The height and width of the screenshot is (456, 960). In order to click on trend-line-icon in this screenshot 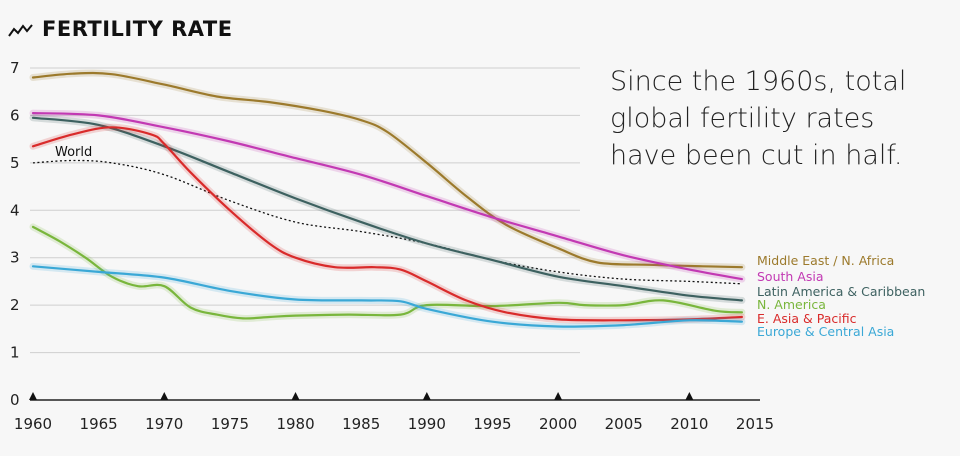, I will do `click(20, 30)`.